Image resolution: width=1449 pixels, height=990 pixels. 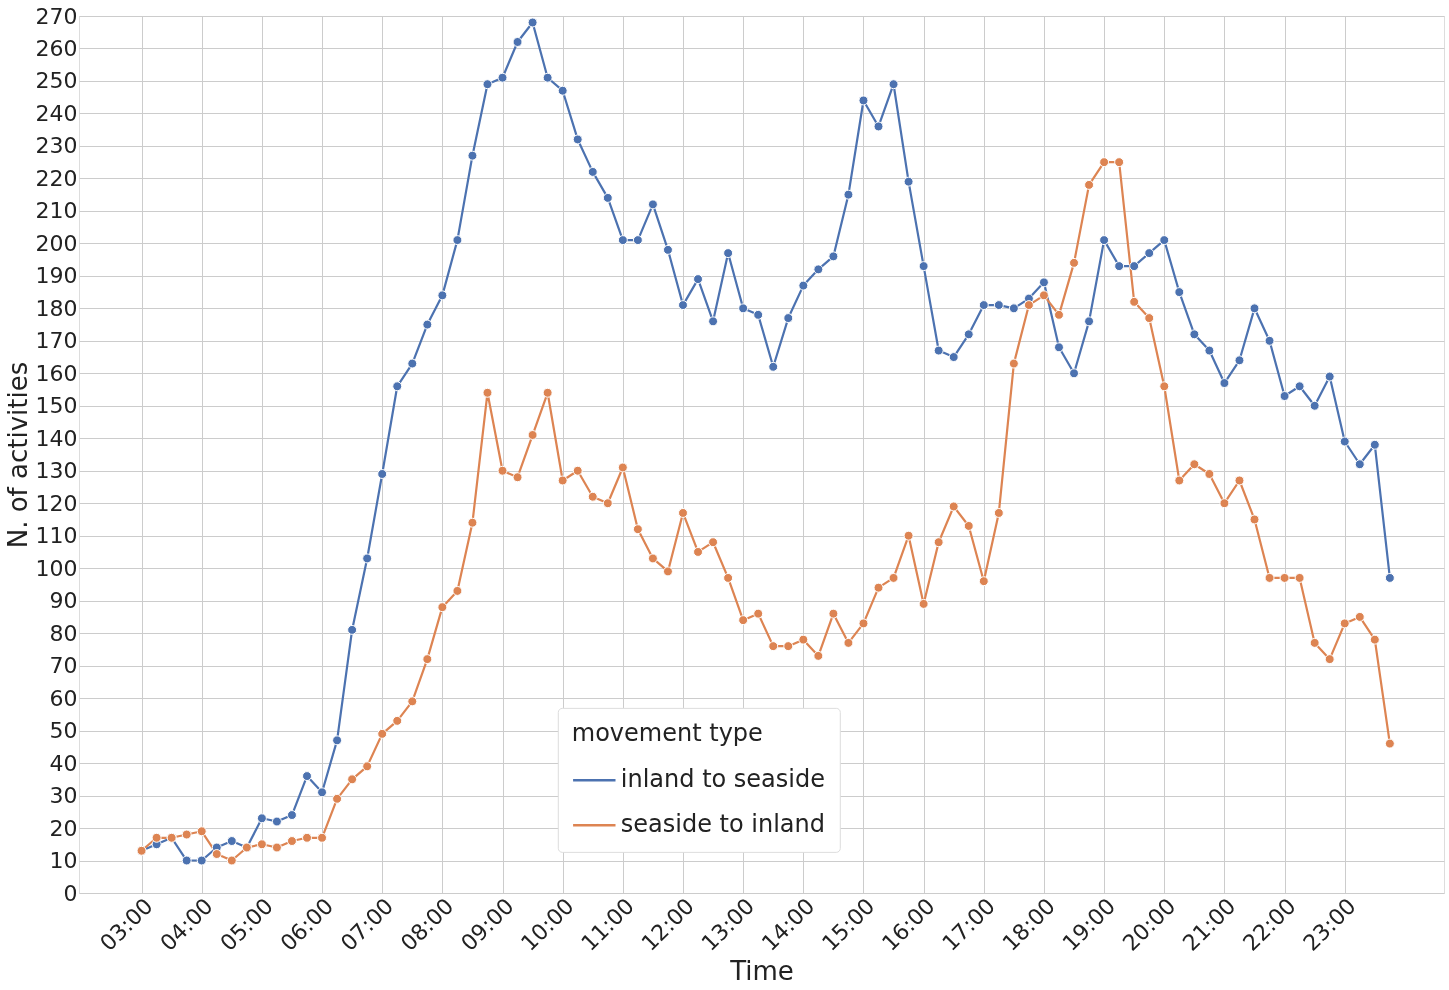 I want to click on y-tick-label: 30, so click(x=63, y=796).